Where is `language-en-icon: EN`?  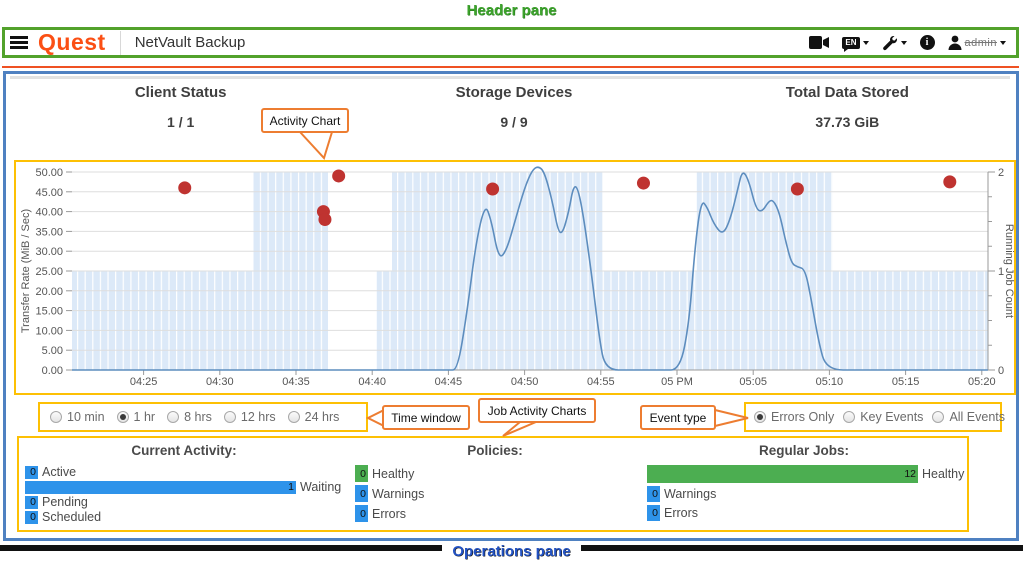
language-en-icon: EN is located at coordinates (851, 44).